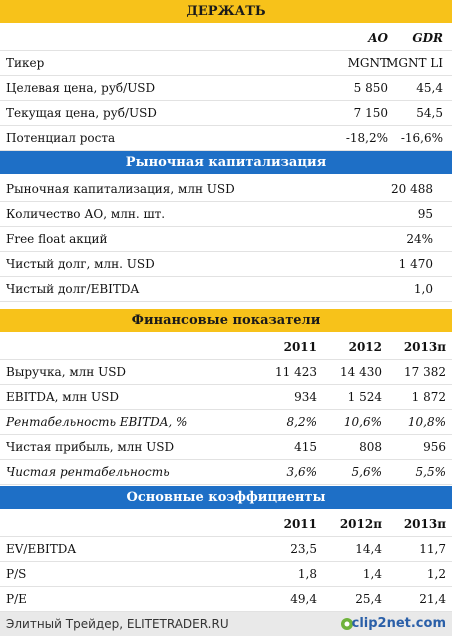 This screenshot has height=636, width=452. Describe the element at coordinates (226, 549) in the screenshot. I see `table-row: EV/EBITDA 23,5 14,4 11,7` at that location.